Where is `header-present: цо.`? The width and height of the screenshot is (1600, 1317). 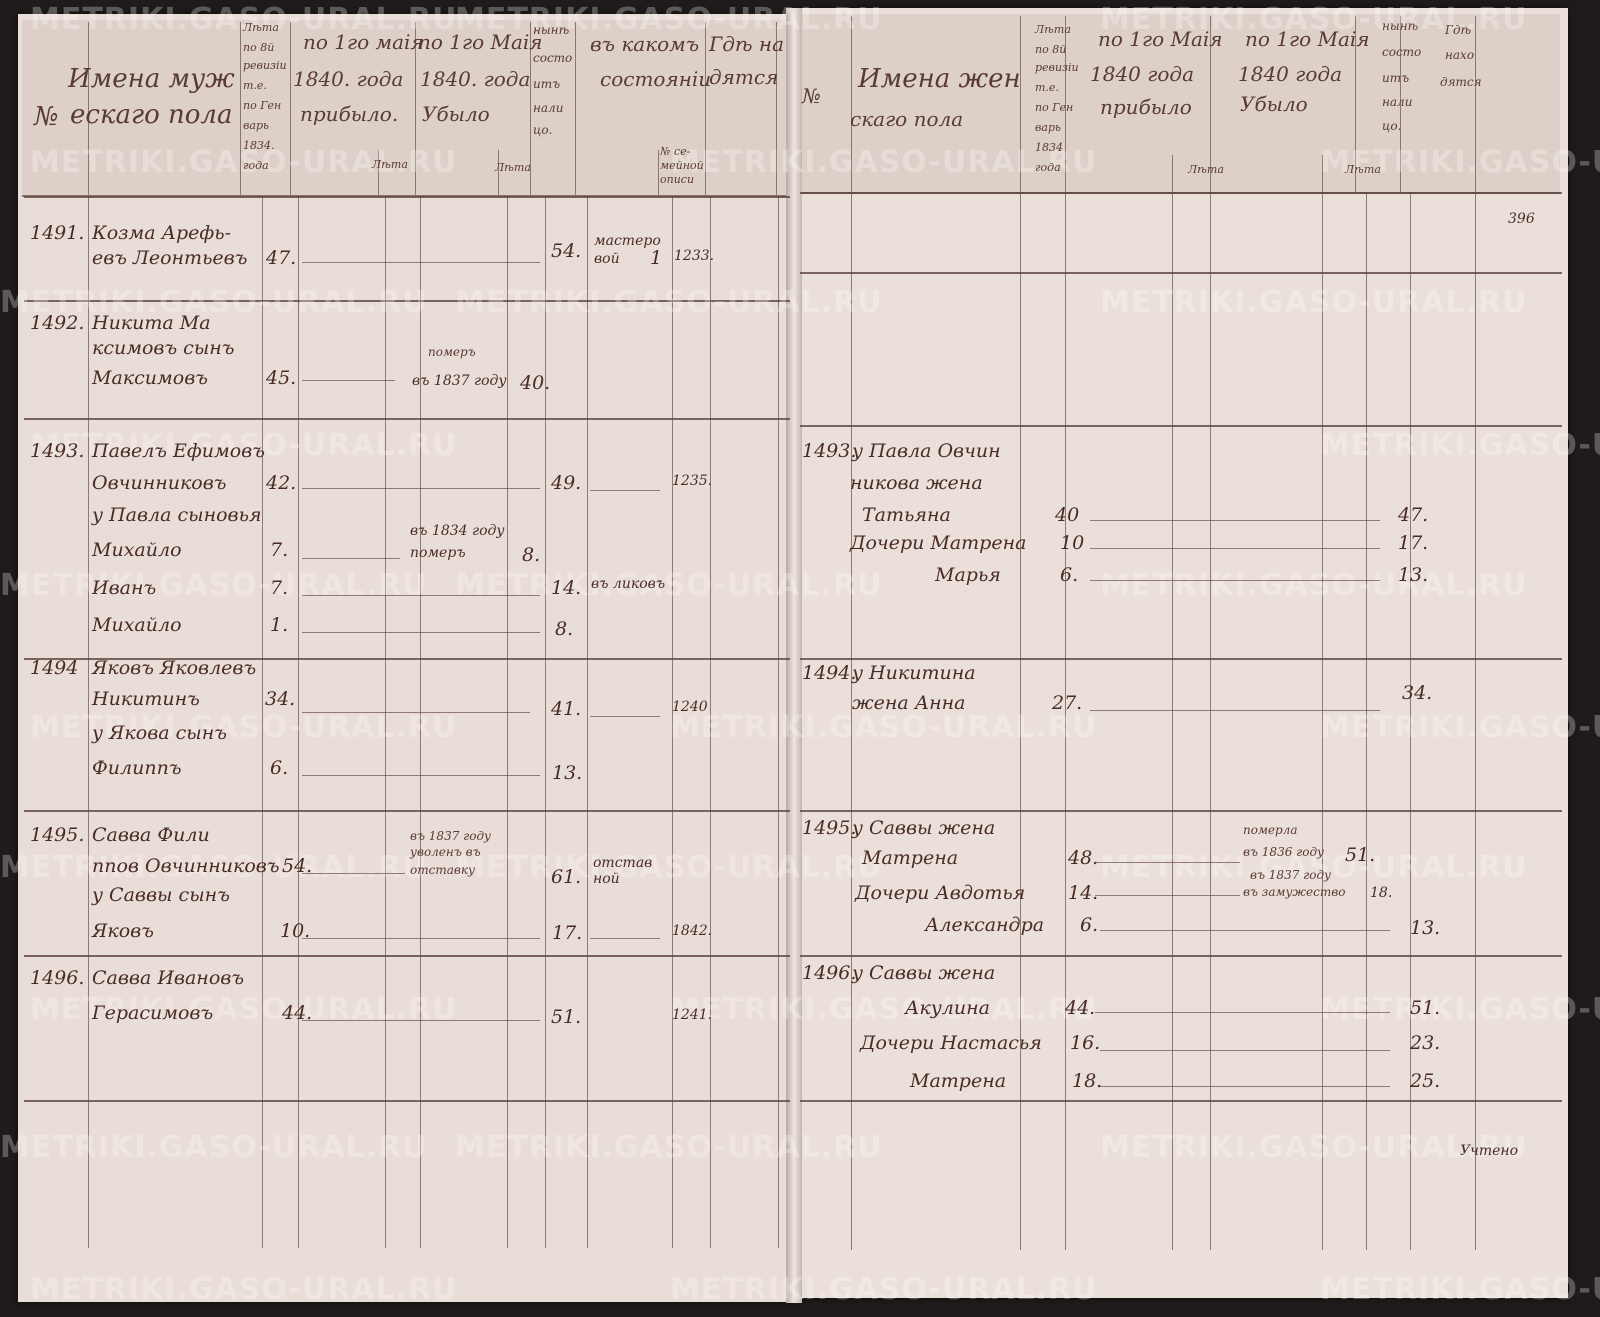 header-present: цо. is located at coordinates (1392, 126).